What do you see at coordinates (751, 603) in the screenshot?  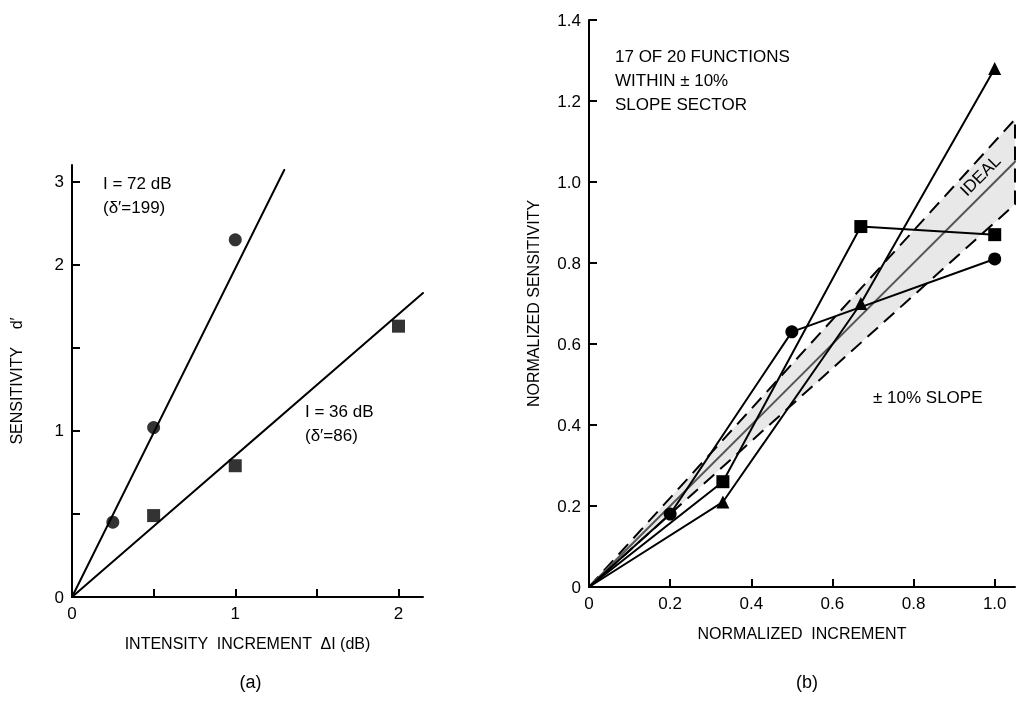 I see `x-tick-label: 0.4` at bounding box center [751, 603].